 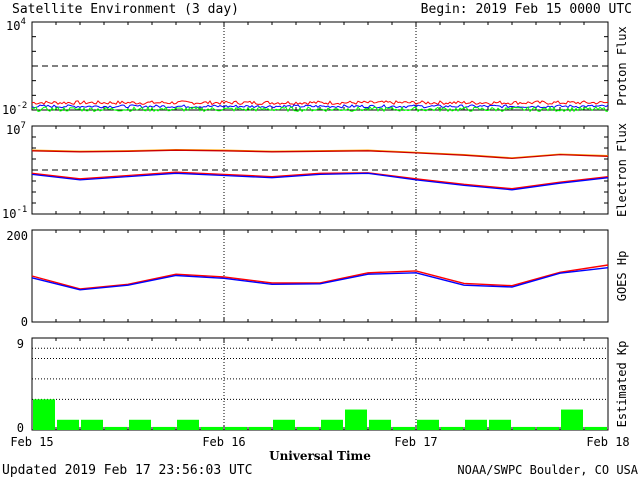 What do you see at coordinates (319, 109) in the screenshot?
I see `proton-series-green` at bounding box center [319, 109].